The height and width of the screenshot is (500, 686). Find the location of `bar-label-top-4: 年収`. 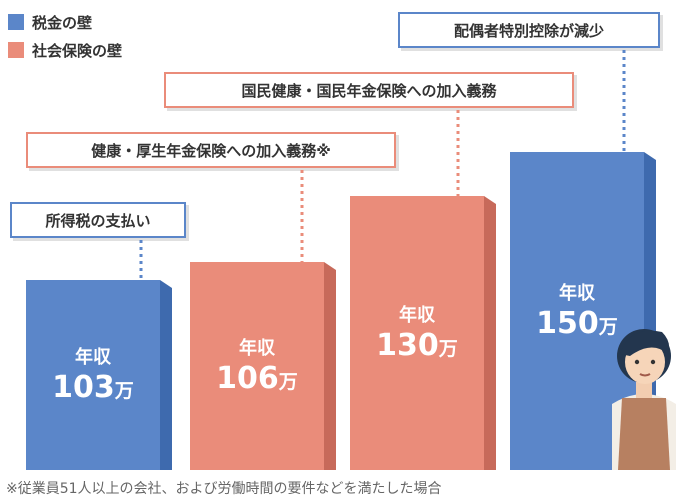

bar-label-top-4: 年収 is located at coordinates (577, 293).